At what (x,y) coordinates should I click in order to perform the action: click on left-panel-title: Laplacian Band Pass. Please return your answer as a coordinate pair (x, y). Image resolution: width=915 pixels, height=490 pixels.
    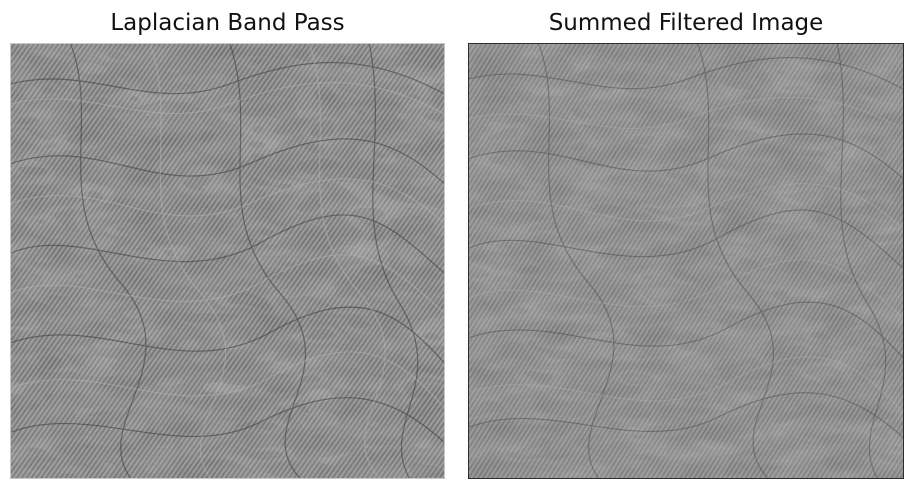
    Looking at the image, I should click on (227, 23).